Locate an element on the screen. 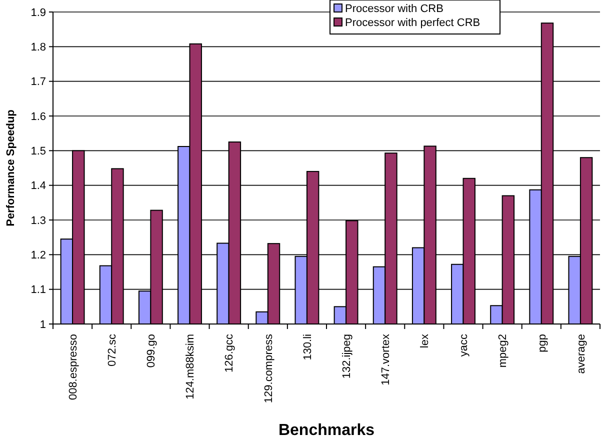 The image size is (603, 441). y-tick-label: 1.6 is located at coordinates (38, 116).